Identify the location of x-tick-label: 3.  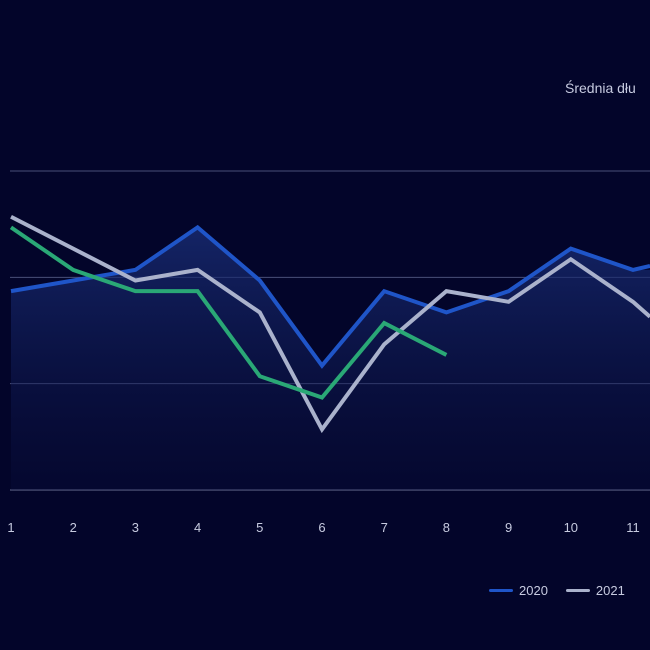
(135, 527).